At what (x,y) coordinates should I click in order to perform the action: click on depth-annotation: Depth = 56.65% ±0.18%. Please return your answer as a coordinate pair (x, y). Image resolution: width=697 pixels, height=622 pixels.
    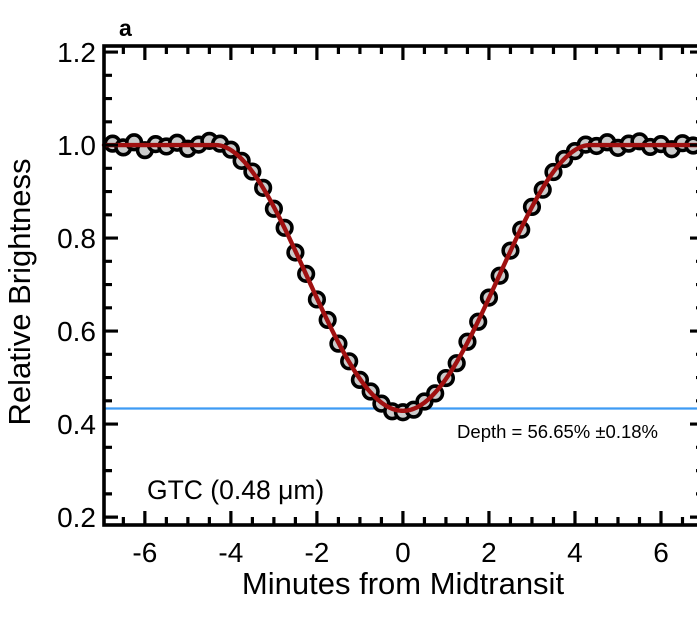
    Looking at the image, I should click on (557, 431).